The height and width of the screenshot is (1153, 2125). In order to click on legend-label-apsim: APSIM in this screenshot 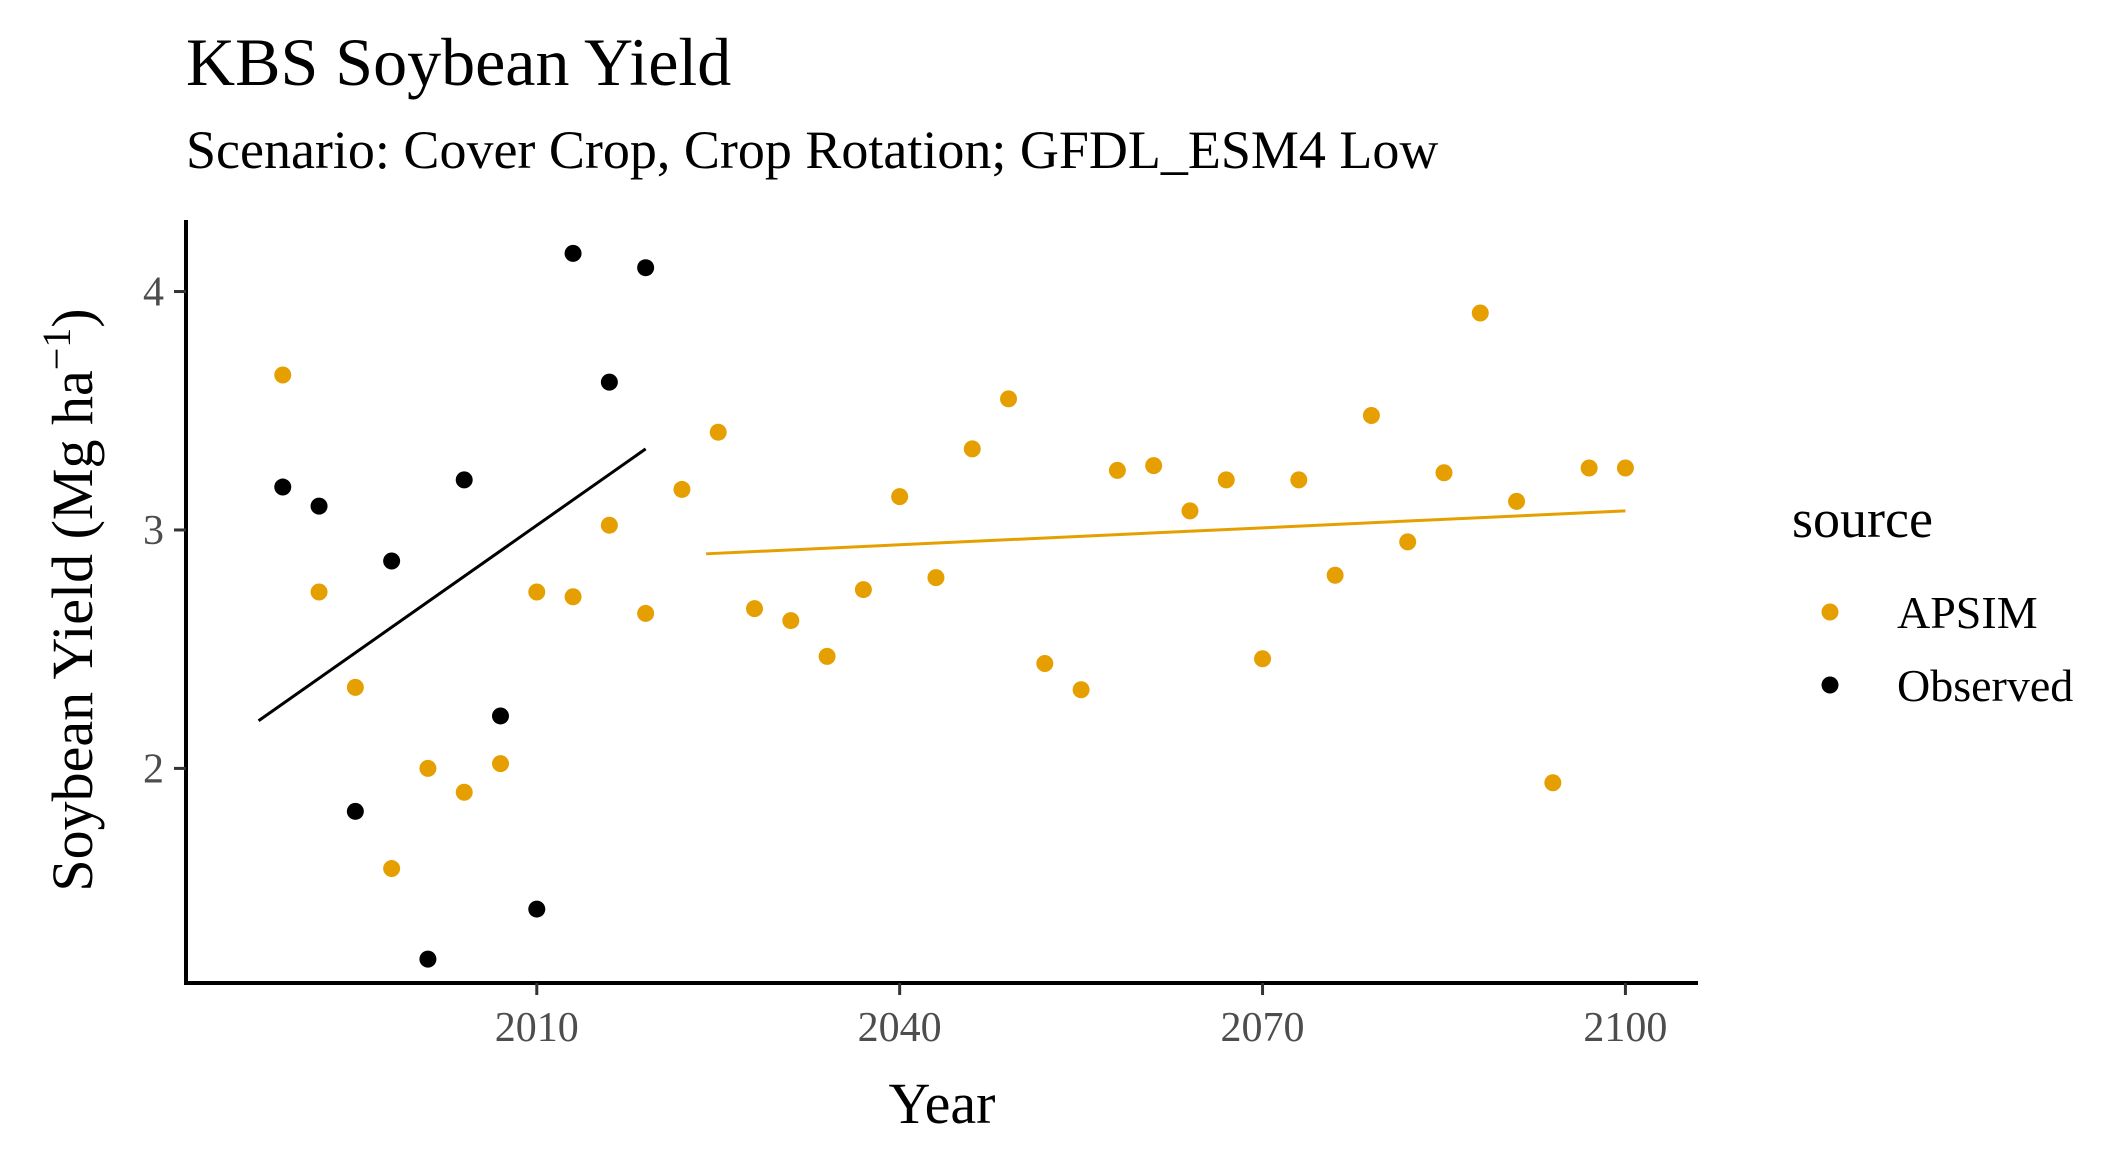, I will do `click(1967, 612)`.